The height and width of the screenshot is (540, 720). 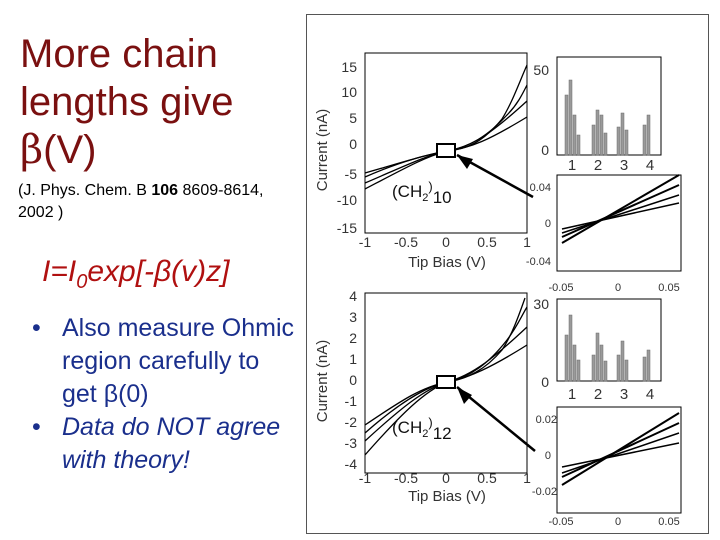 What do you see at coordinates (160, 150) in the screenshot?
I see `title-line-3: β(V)` at bounding box center [160, 150].